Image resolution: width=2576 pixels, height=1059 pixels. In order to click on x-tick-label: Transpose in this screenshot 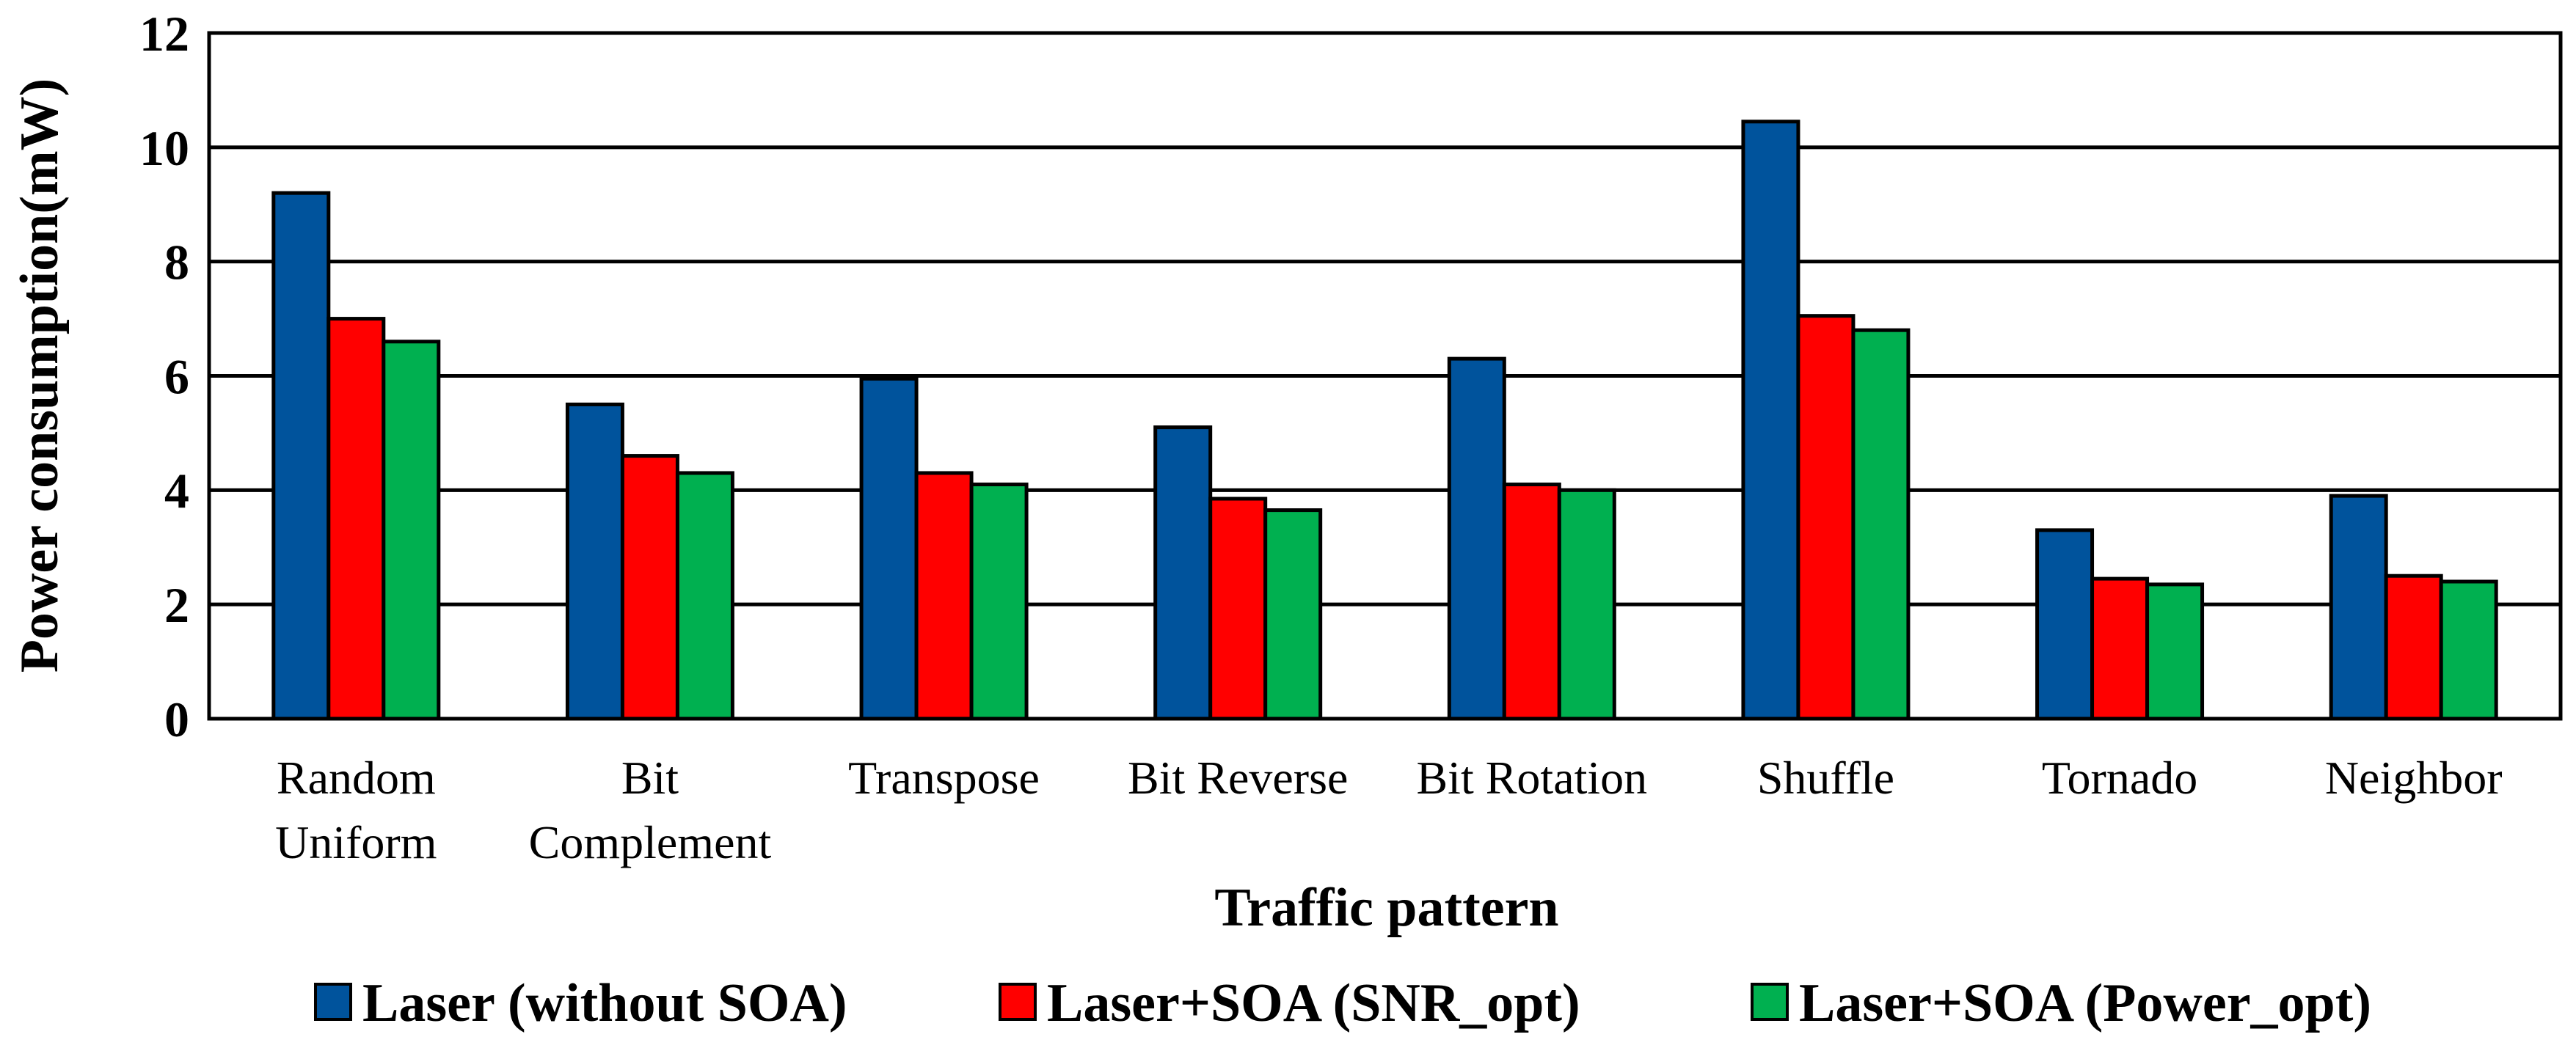, I will do `click(944, 778)`.